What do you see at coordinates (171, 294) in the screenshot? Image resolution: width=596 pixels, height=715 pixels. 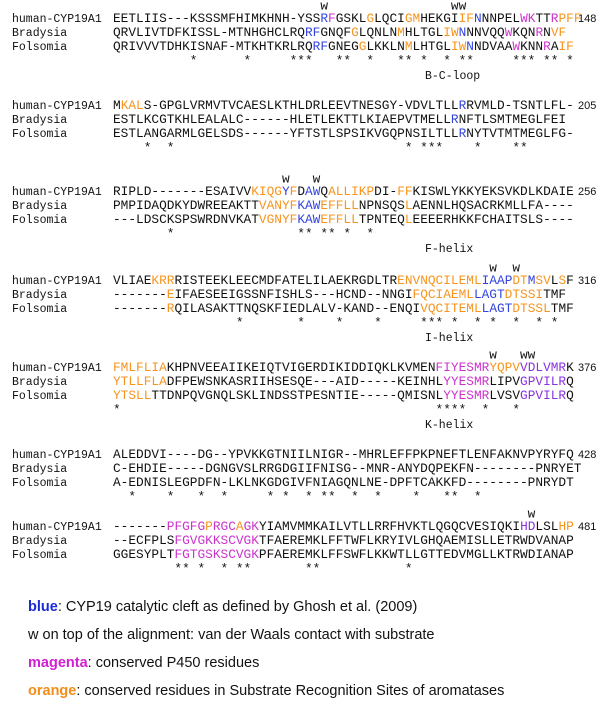 I see `highlighted-residues: E` at bounding box center [171, 294].